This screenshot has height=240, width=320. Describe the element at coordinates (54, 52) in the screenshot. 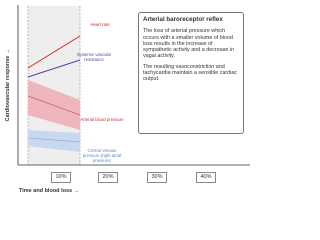

I see `heart-rate-line` at that location.